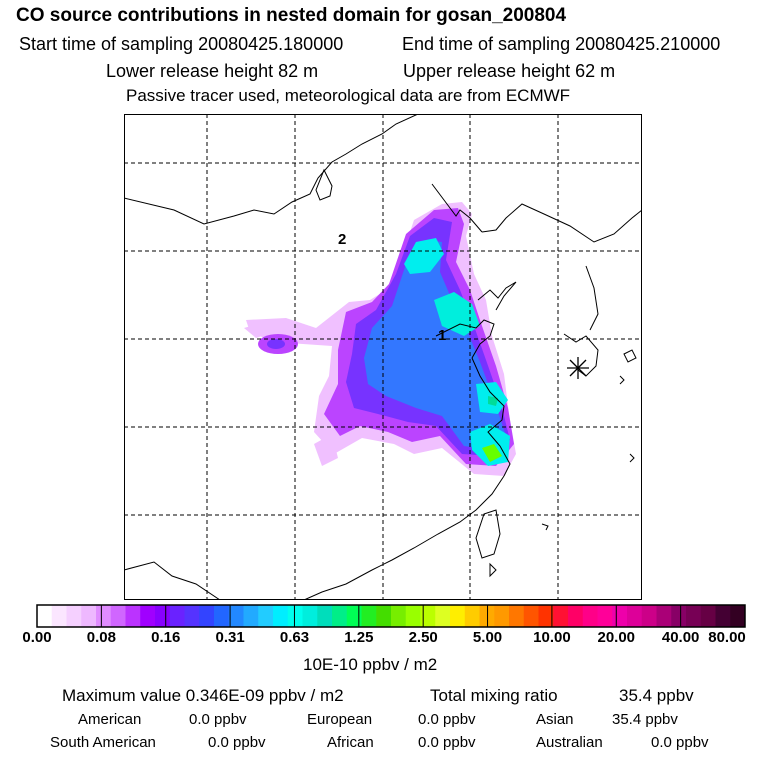 The height and width of the screenshot is (768, 768). I want to click on total-mixing-ratio-label: Total mixing ratio, so click(494, 695).